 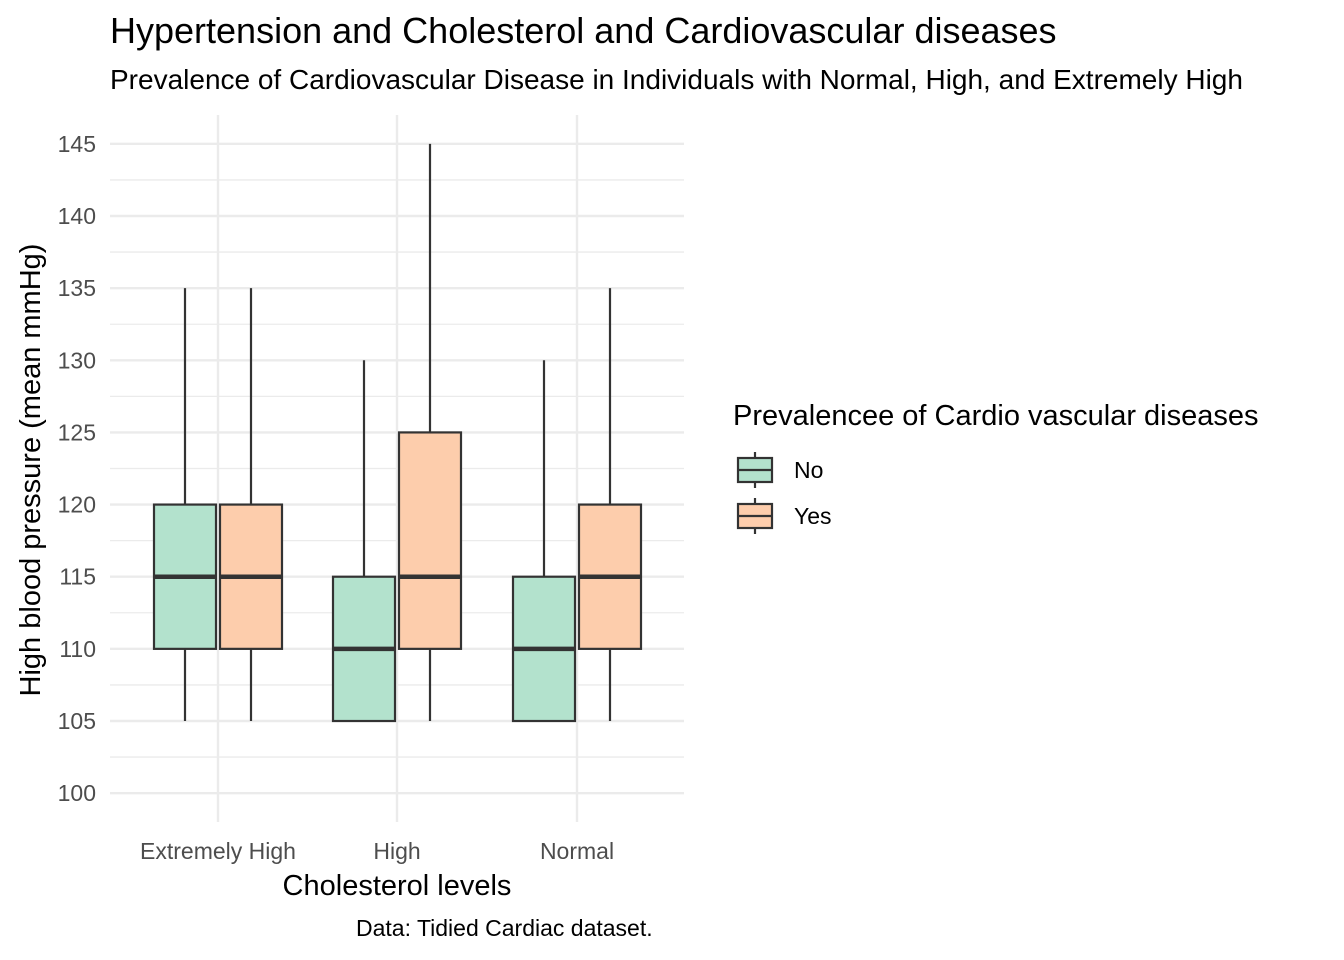 I want to click on legend-label-no: No, so click(x=808, y=470).